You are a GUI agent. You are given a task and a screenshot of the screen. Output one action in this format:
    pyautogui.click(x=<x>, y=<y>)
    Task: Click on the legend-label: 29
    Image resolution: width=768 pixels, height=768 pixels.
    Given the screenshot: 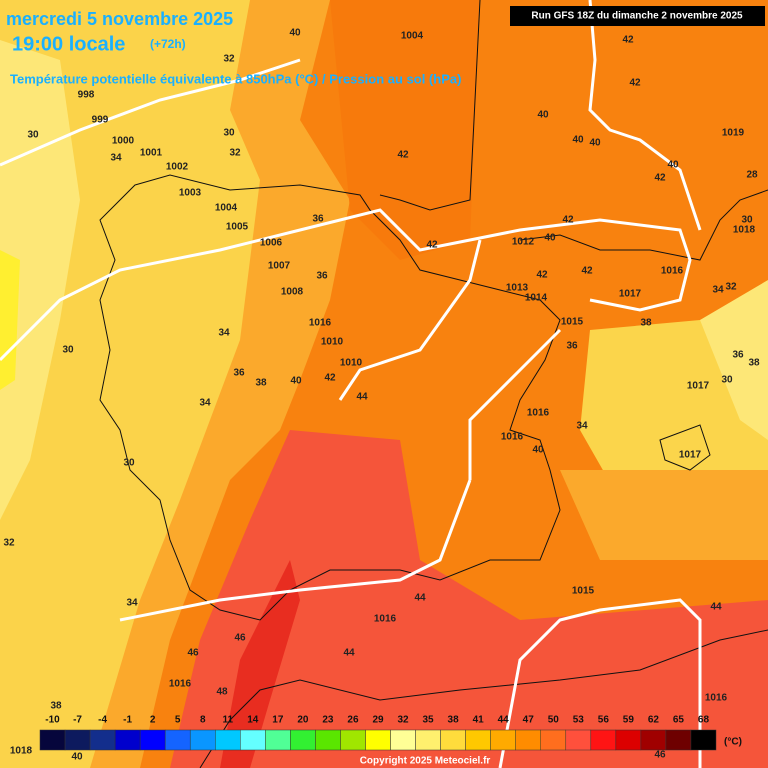 What is the action you would take?
    pyautogui.click(x=378, y=720)
    